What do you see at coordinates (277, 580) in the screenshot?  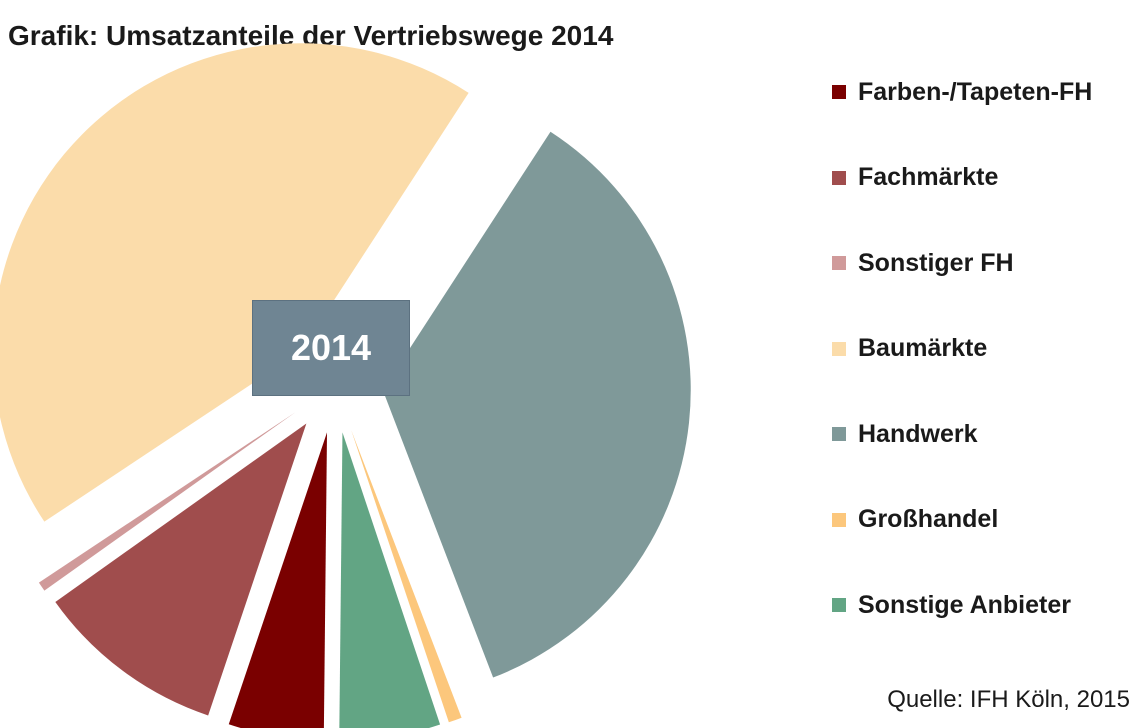 I see `pie-slice-farben-tapeten-fh` at bounding box center [277, 580].